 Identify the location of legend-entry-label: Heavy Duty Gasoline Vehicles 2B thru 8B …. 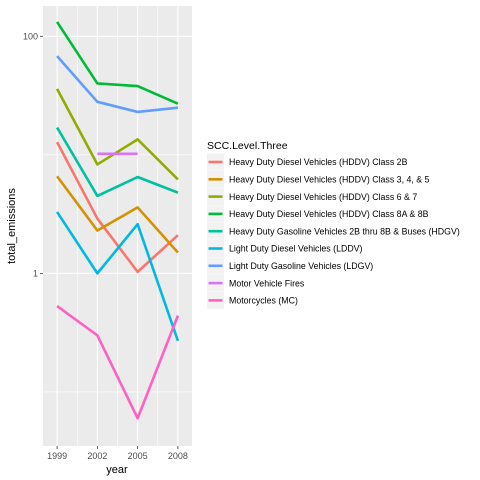
(344, 231).